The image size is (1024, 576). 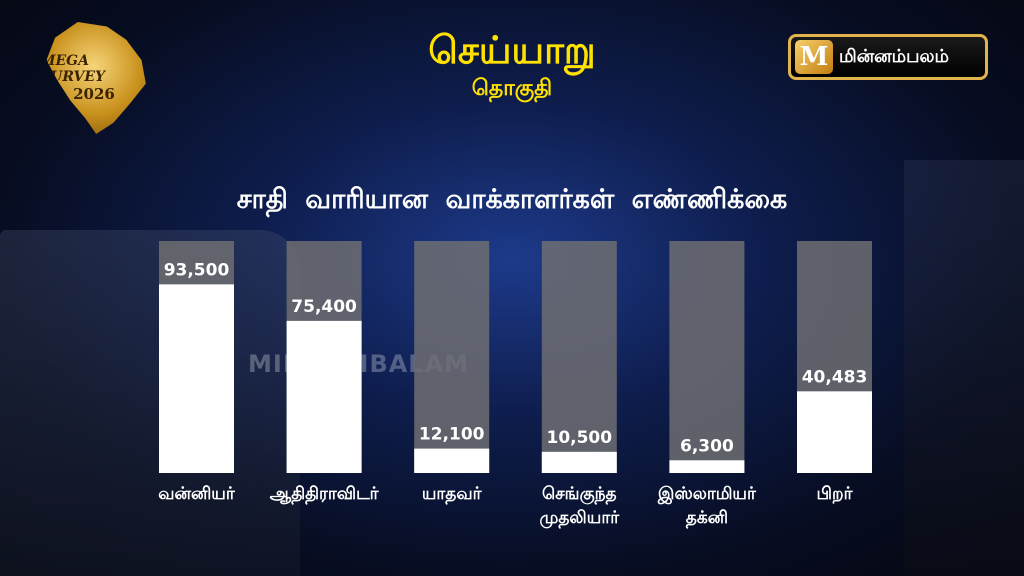 I want to click on page-subtitle: தொகுதி, so click(x=512, y=88).